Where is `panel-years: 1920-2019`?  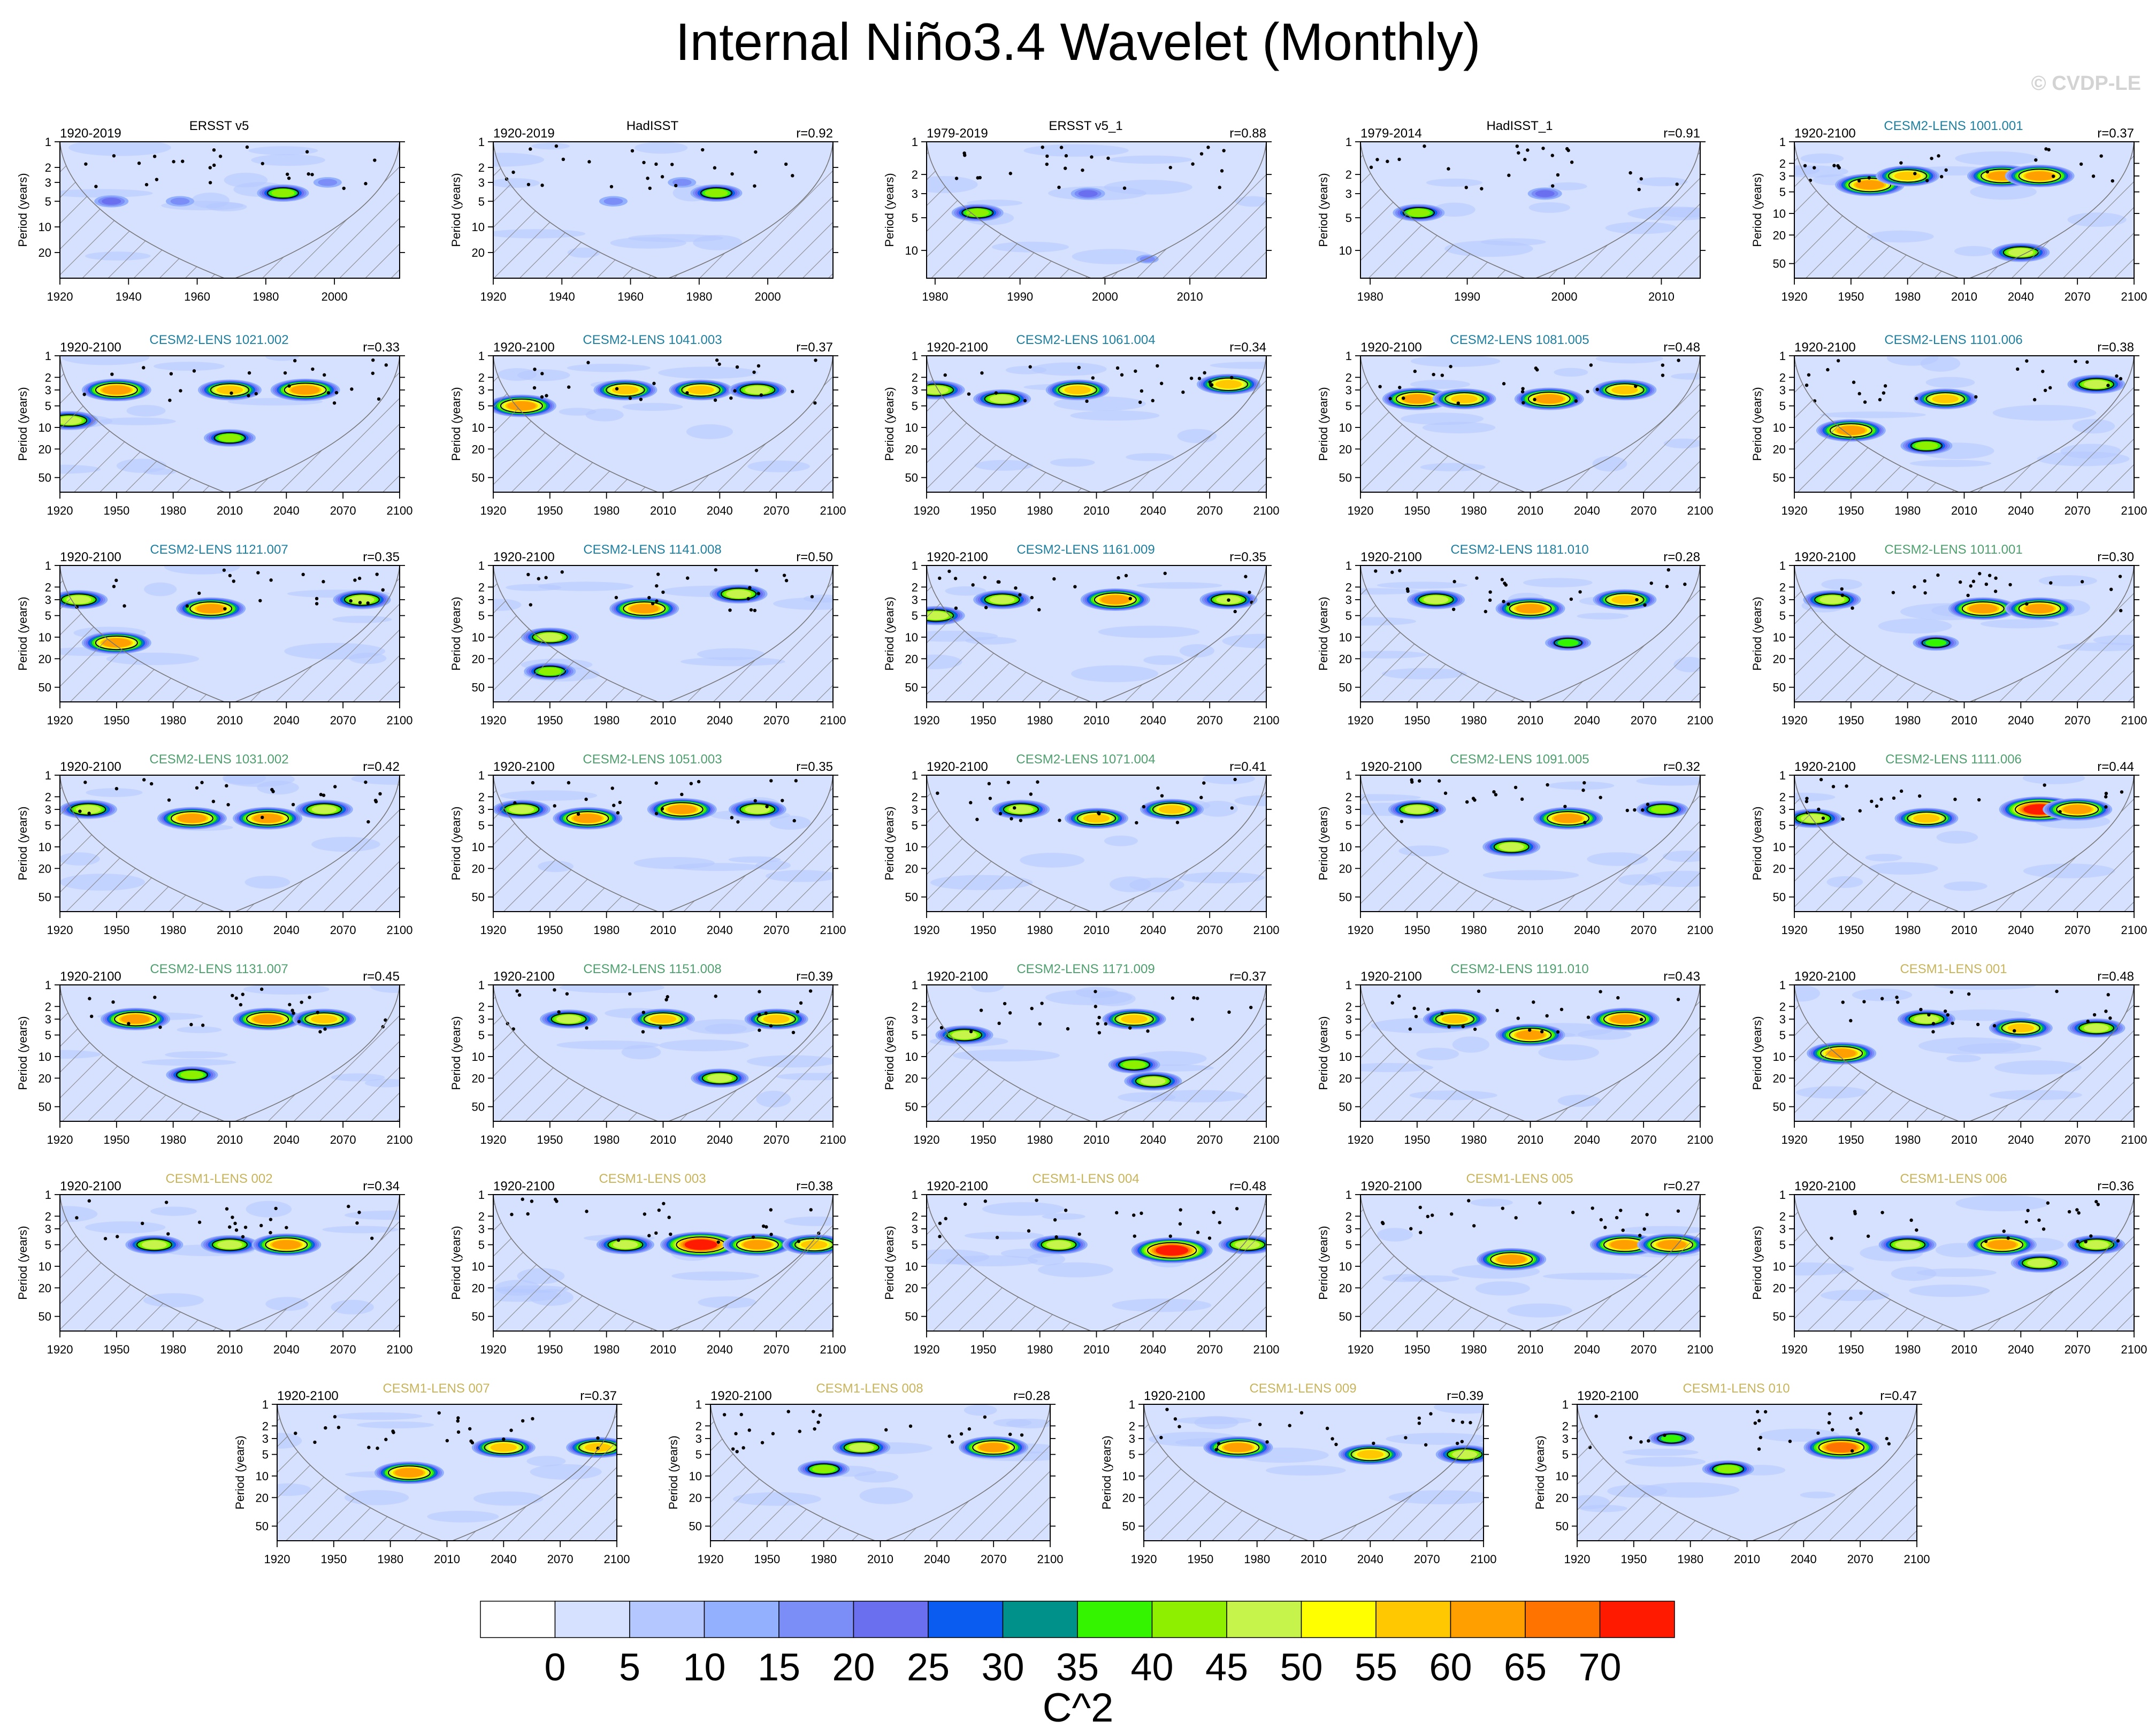
panel-years: 1920-2019 is located at coordinates (524, 133).